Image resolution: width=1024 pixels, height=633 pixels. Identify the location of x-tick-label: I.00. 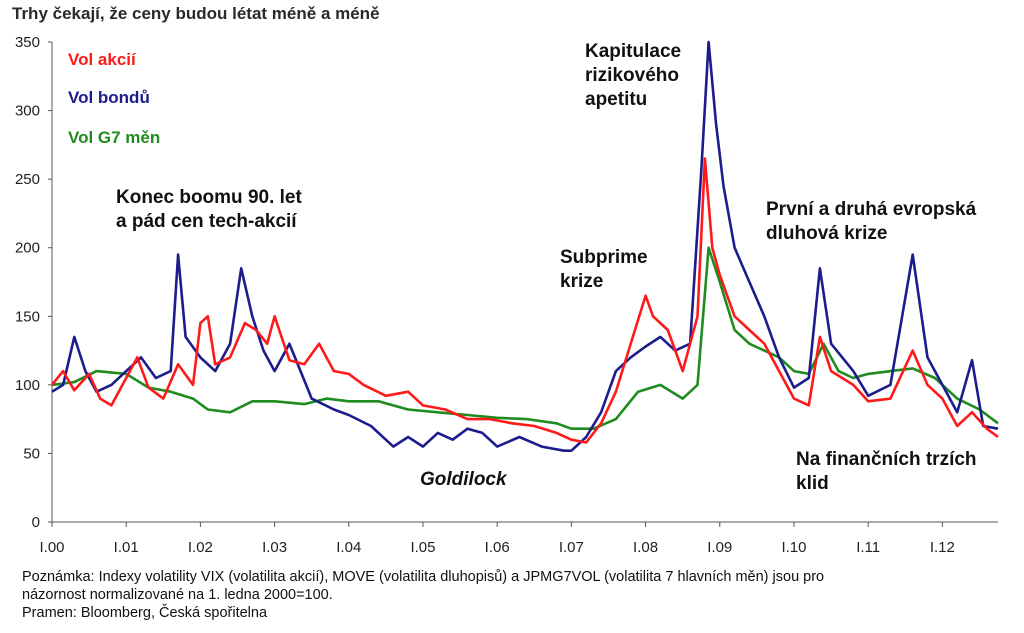
(51, 547).